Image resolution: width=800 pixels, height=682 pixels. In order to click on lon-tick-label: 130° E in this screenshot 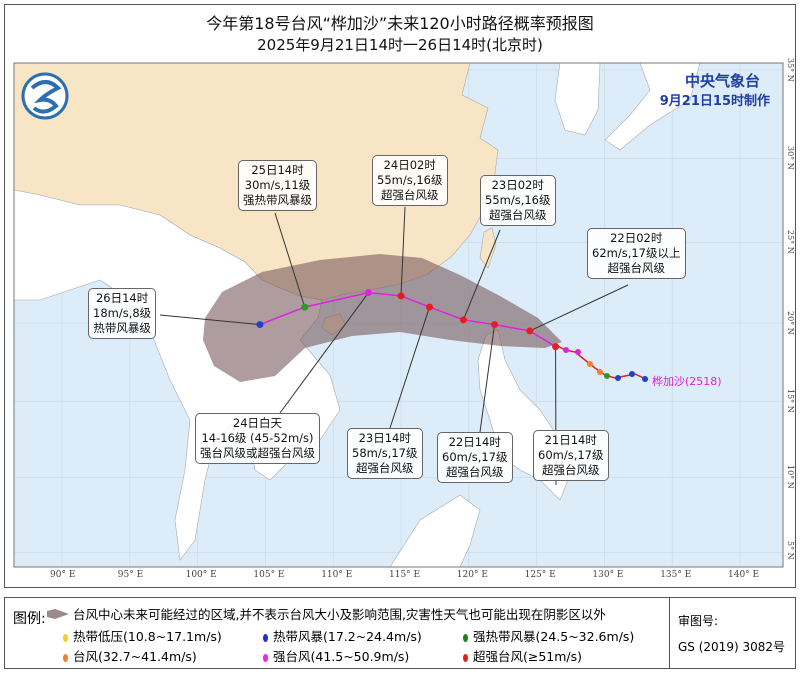, I will do `click(608, 575)`.